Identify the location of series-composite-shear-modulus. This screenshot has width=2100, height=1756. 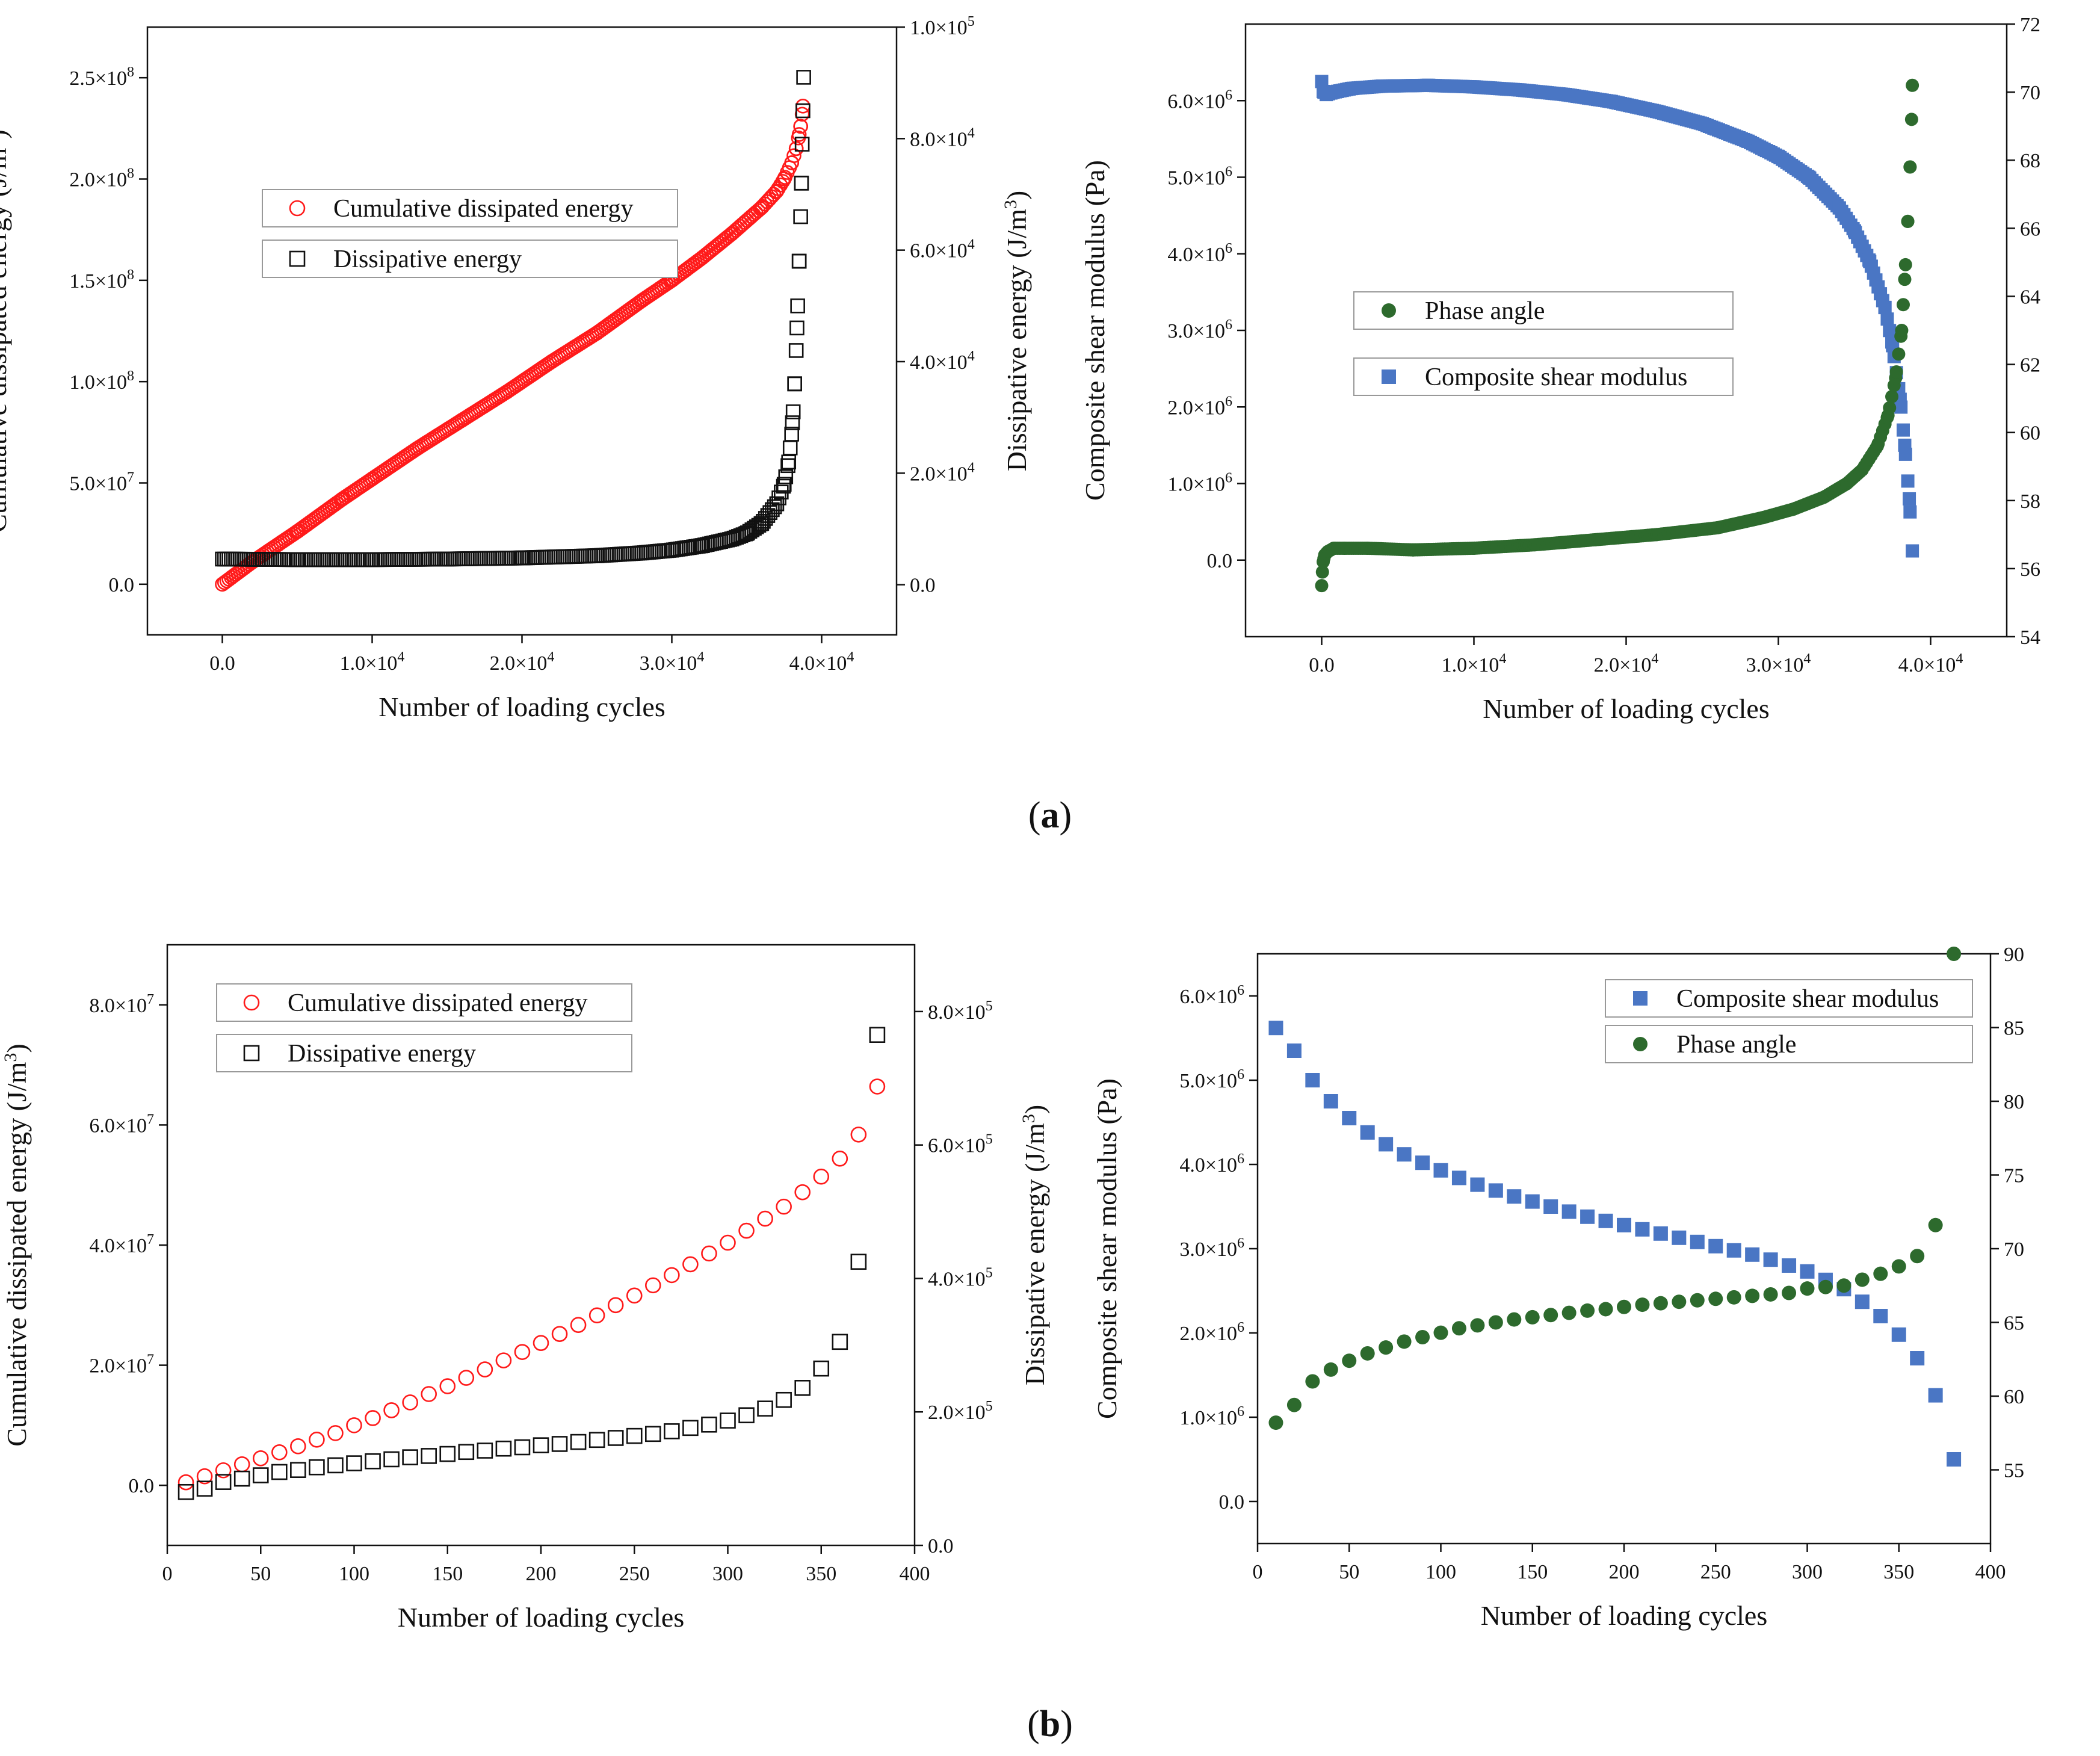
(1615, 1244).